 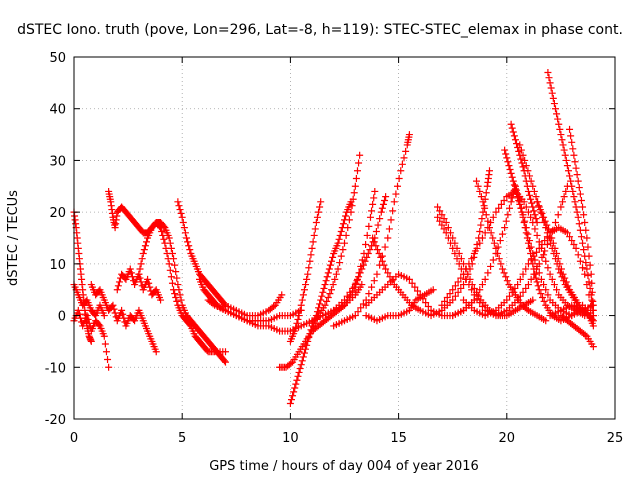 What do you see at coordinates (55, 368) in the screenshot?
I see `y-tick-label: -10` at bounding box center [55, 368].